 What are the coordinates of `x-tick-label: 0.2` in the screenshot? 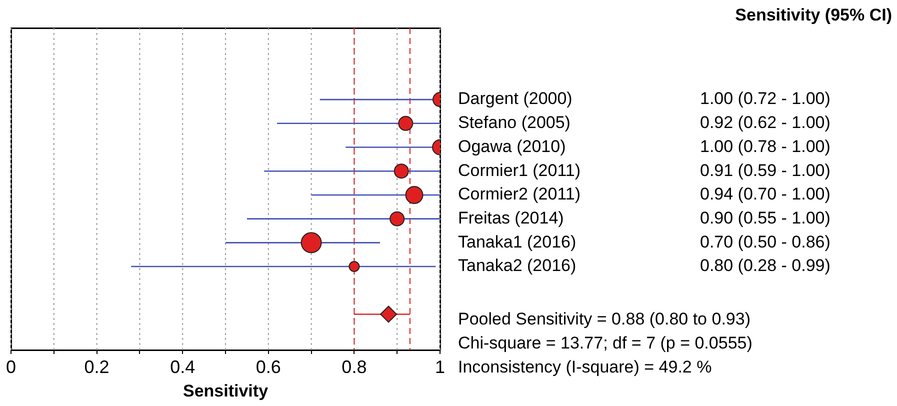 It's located at (97, 366).